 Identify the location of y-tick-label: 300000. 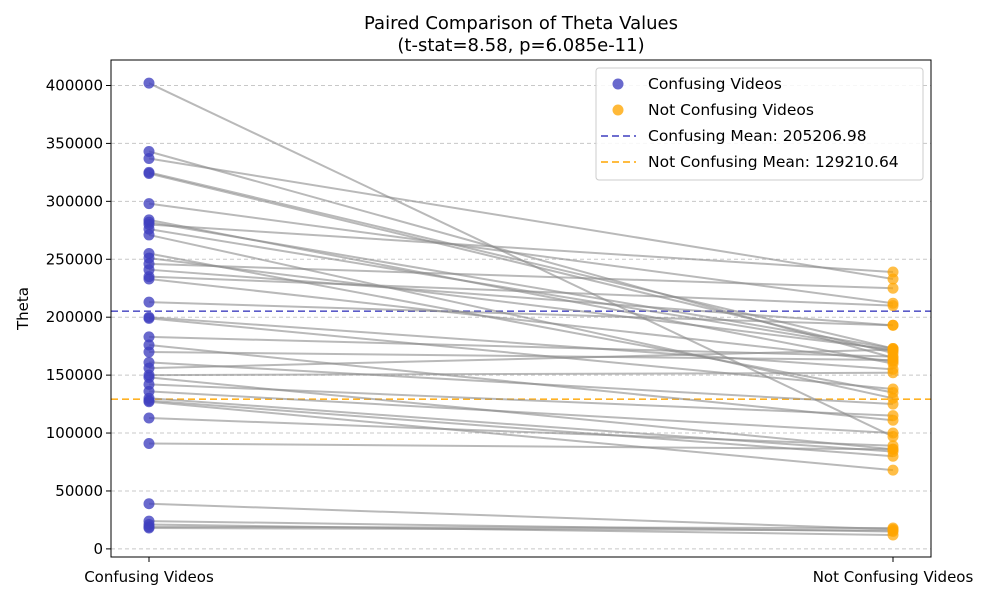
(74, 201).